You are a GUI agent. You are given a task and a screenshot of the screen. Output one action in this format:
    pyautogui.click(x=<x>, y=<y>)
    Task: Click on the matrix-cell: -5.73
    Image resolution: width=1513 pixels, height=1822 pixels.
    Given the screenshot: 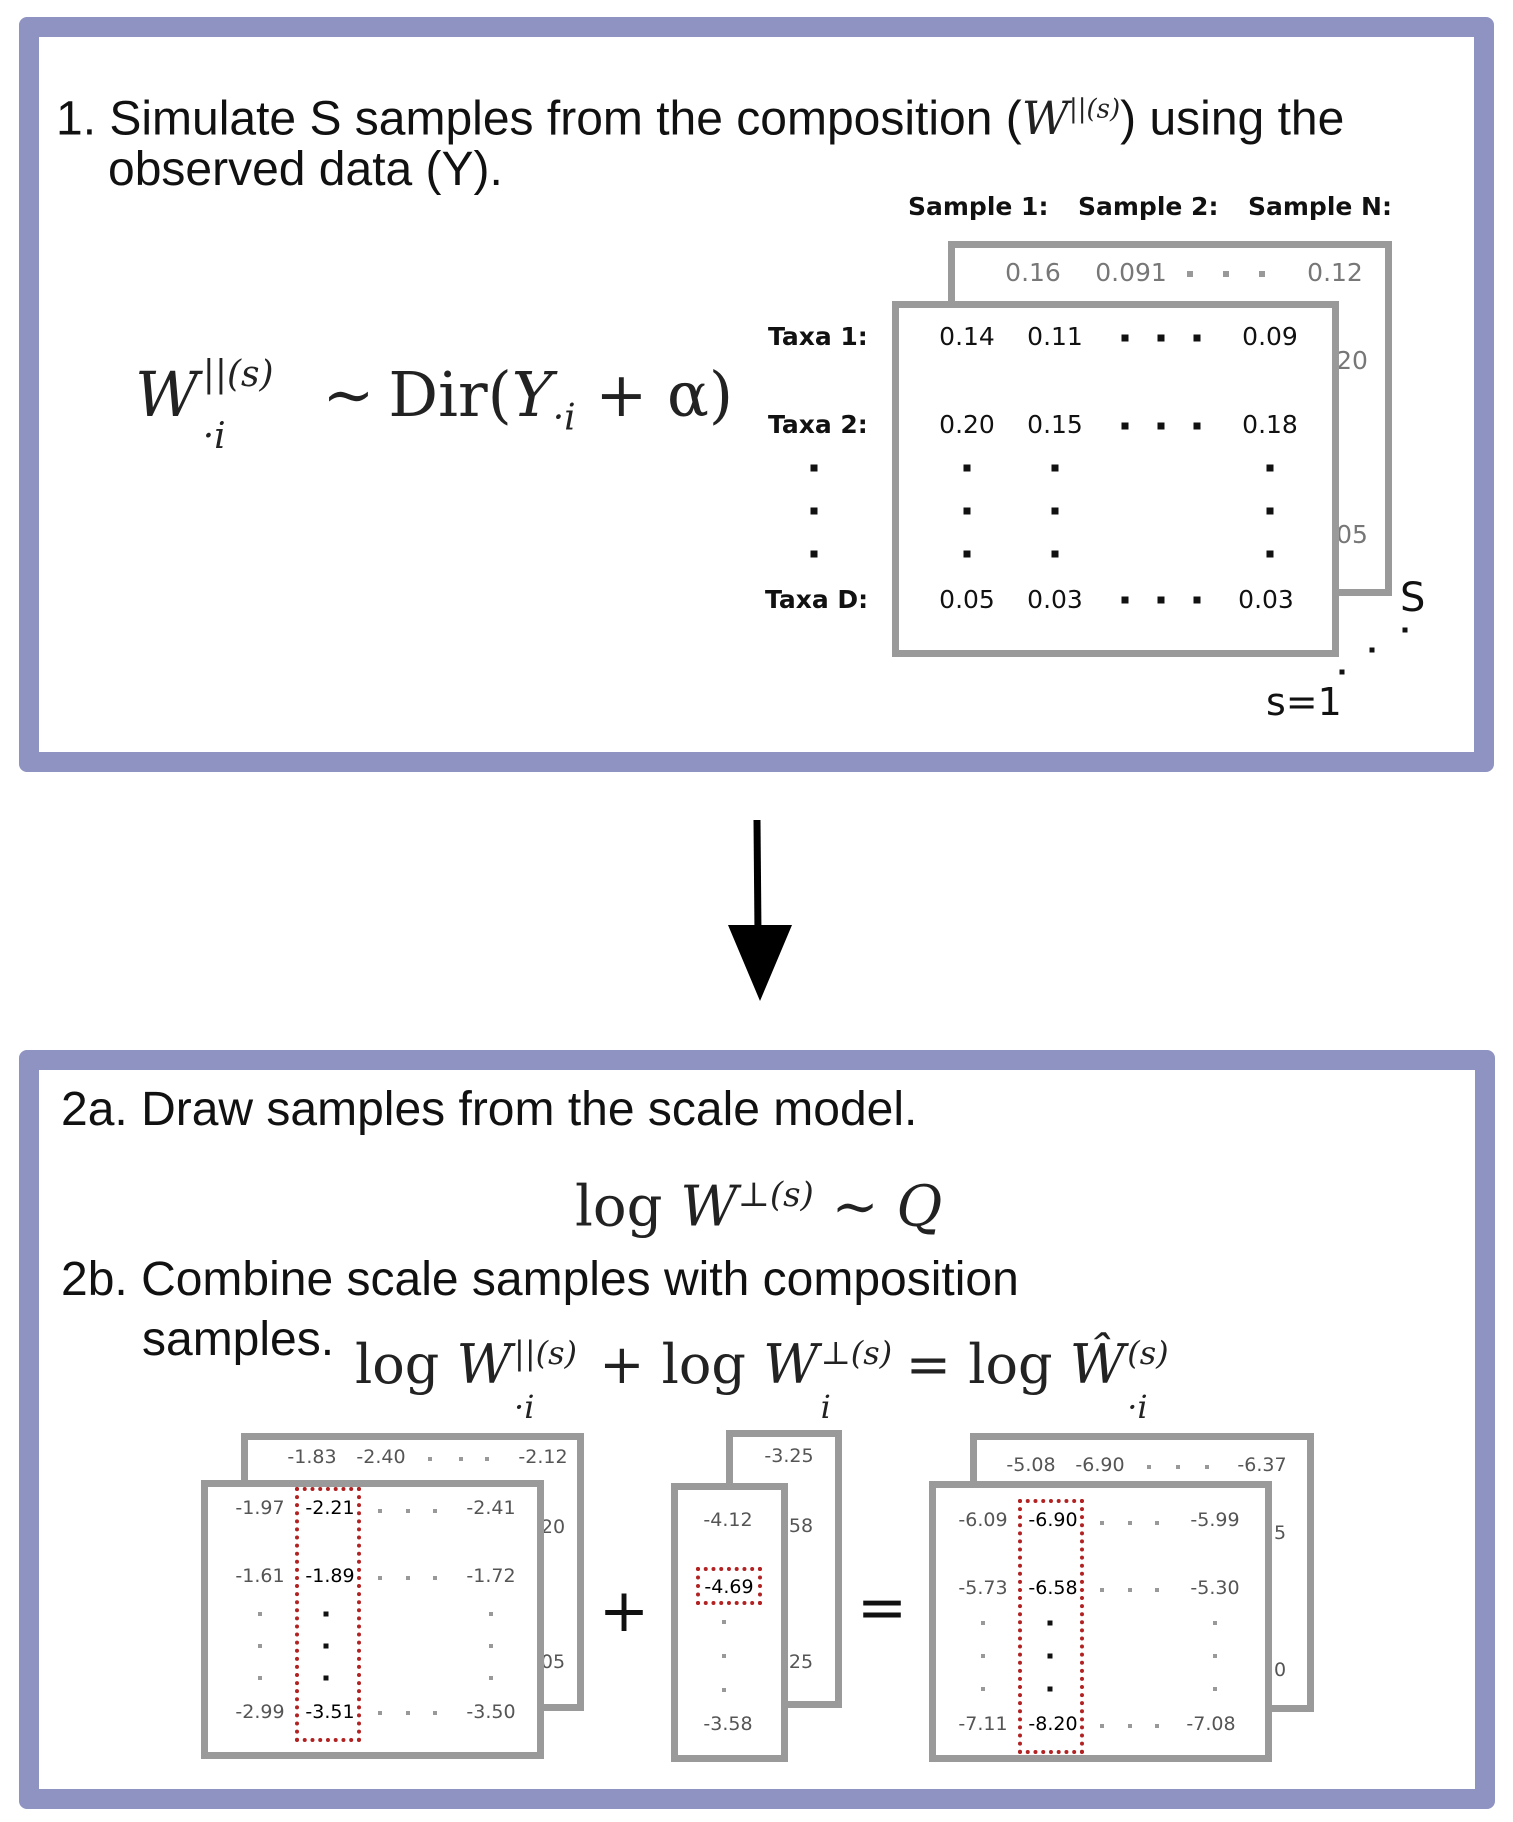 What is the action you would take?
    pyautogui.click(x=983, y=1588)
    